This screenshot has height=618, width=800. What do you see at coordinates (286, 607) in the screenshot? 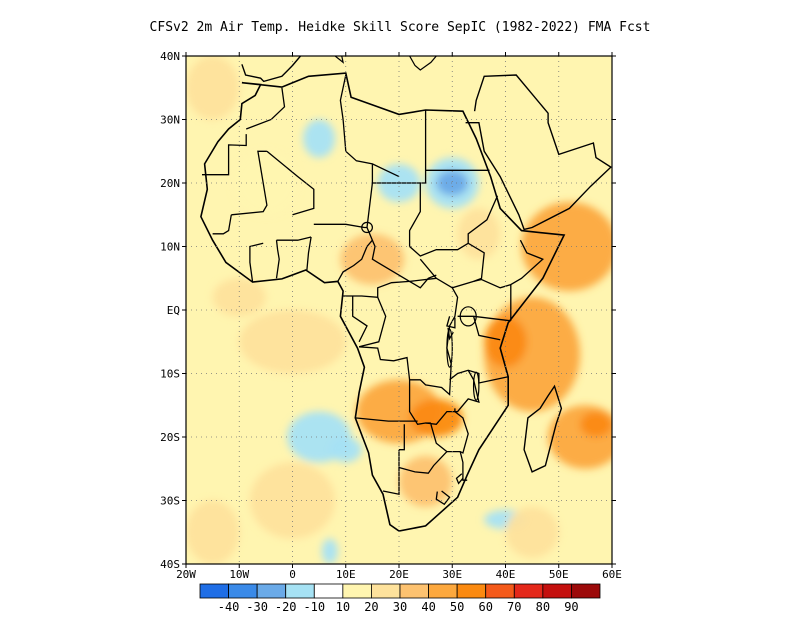
I see `colorbar-label: -20` at bounding box center [286, 607].